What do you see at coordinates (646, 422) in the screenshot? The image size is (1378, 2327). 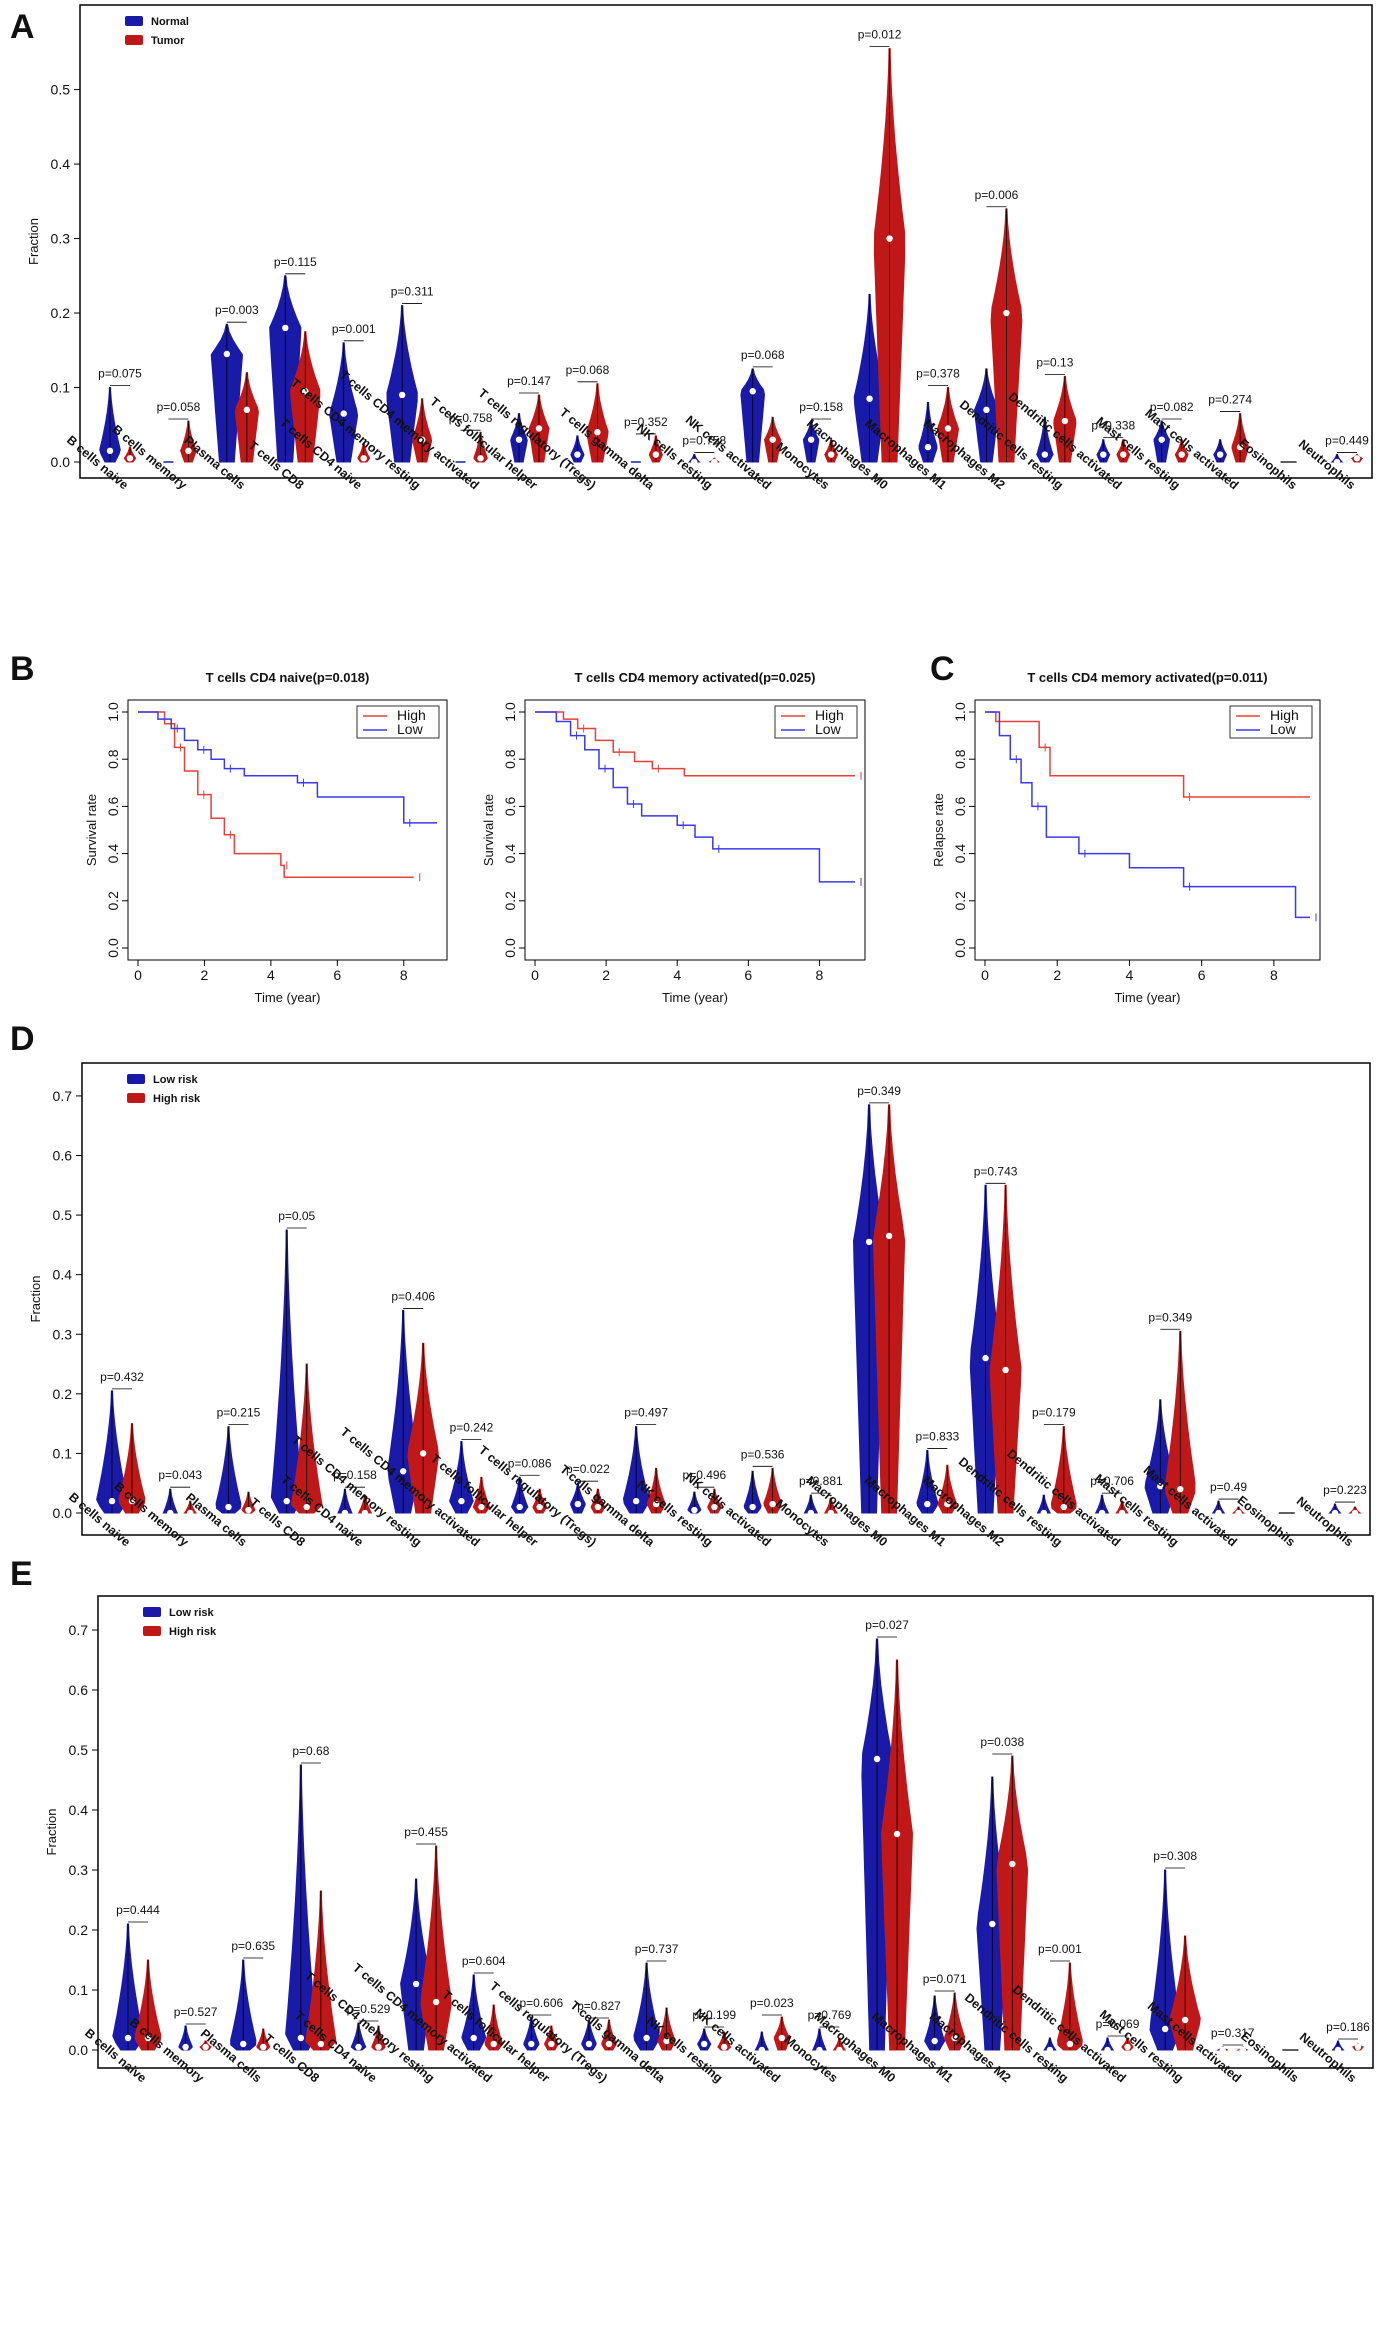 I see `pvalue-label: p=0.352` at bounding box center [646, 422].